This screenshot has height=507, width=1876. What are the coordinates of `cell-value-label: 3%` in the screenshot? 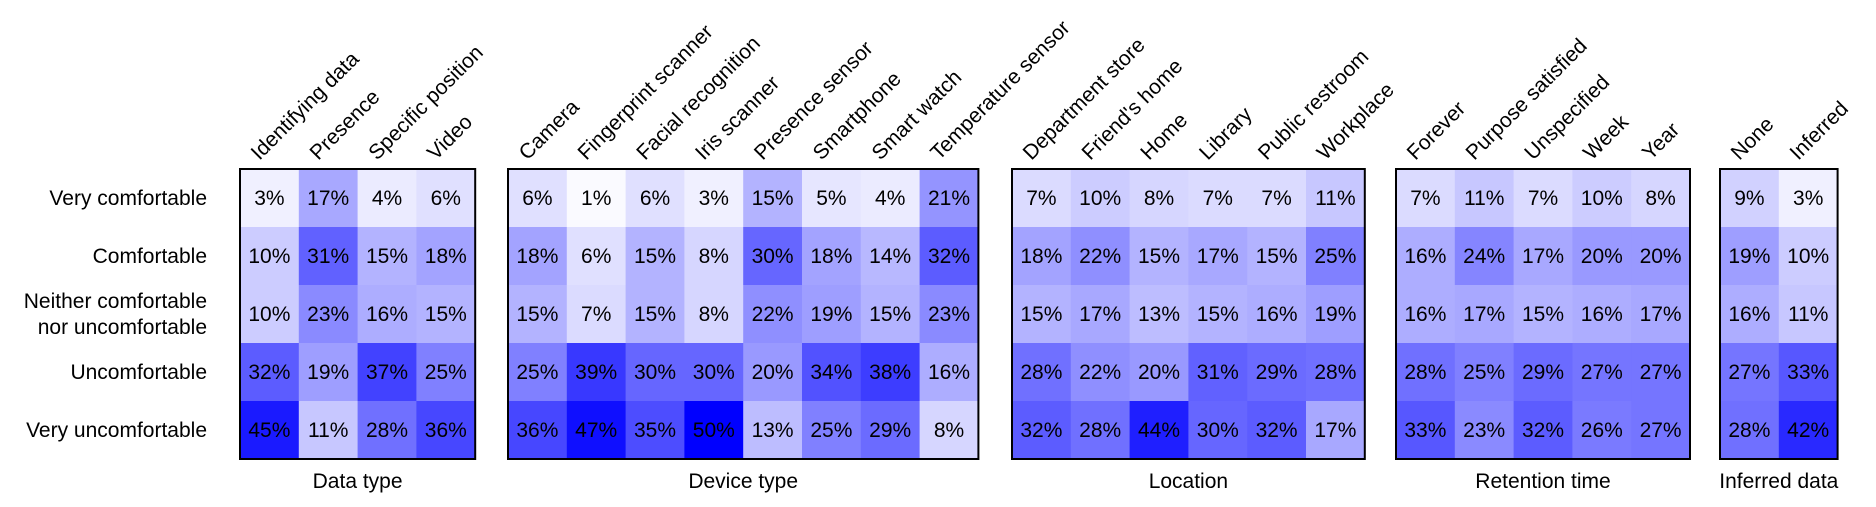 It's located at (269, 198).